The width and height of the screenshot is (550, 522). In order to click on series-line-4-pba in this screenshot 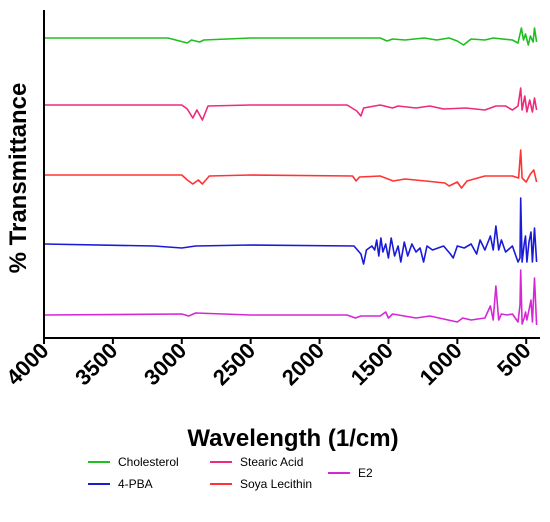, I will do `click(290, 231)`.